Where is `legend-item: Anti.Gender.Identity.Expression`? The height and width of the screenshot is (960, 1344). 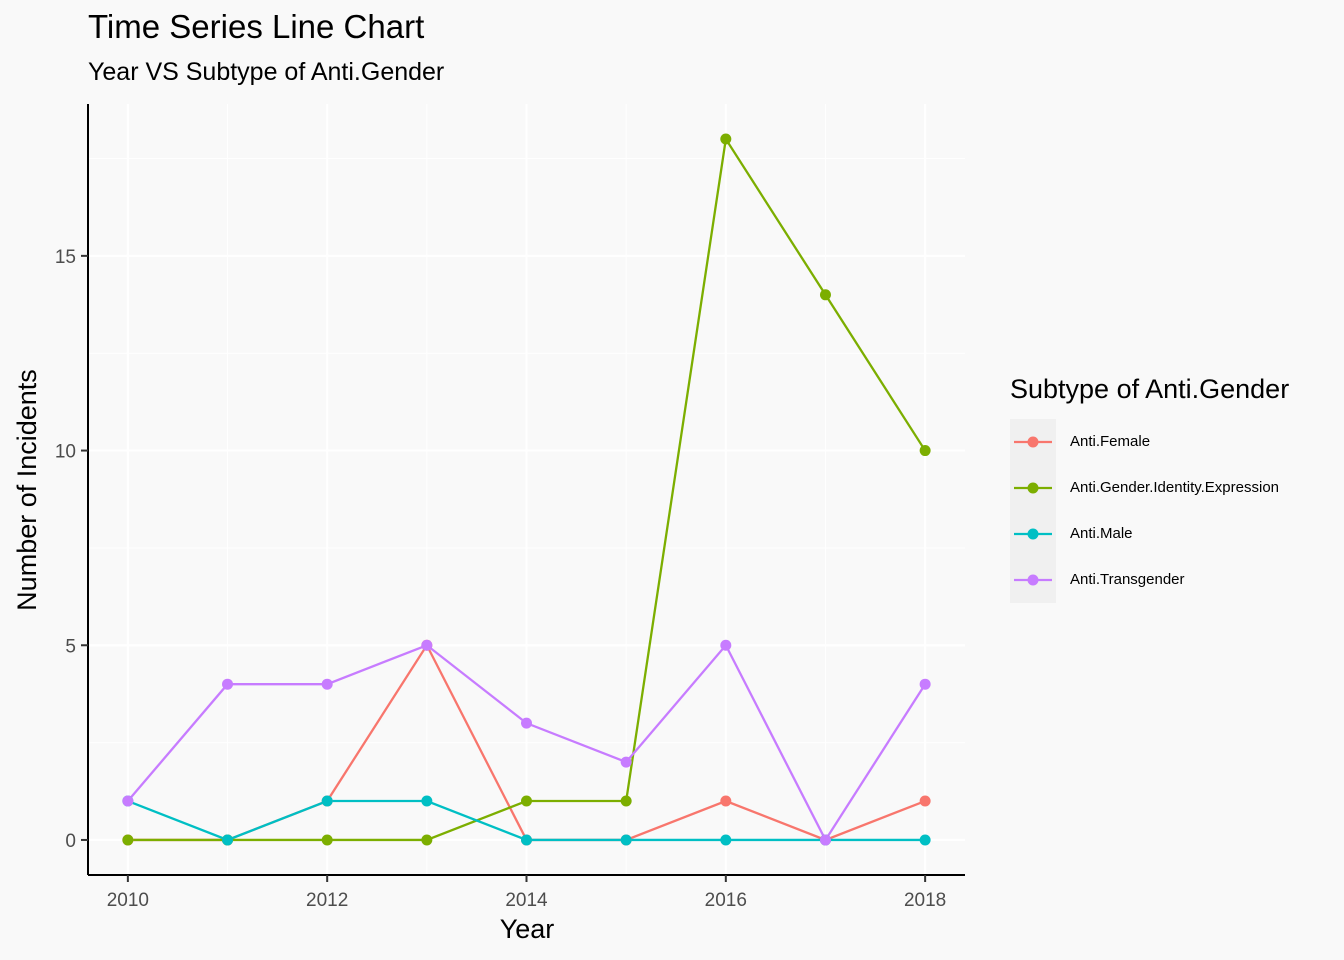 legend-item: Anti.Gender.Identity.Expression is located at coordinates (1144, 488).